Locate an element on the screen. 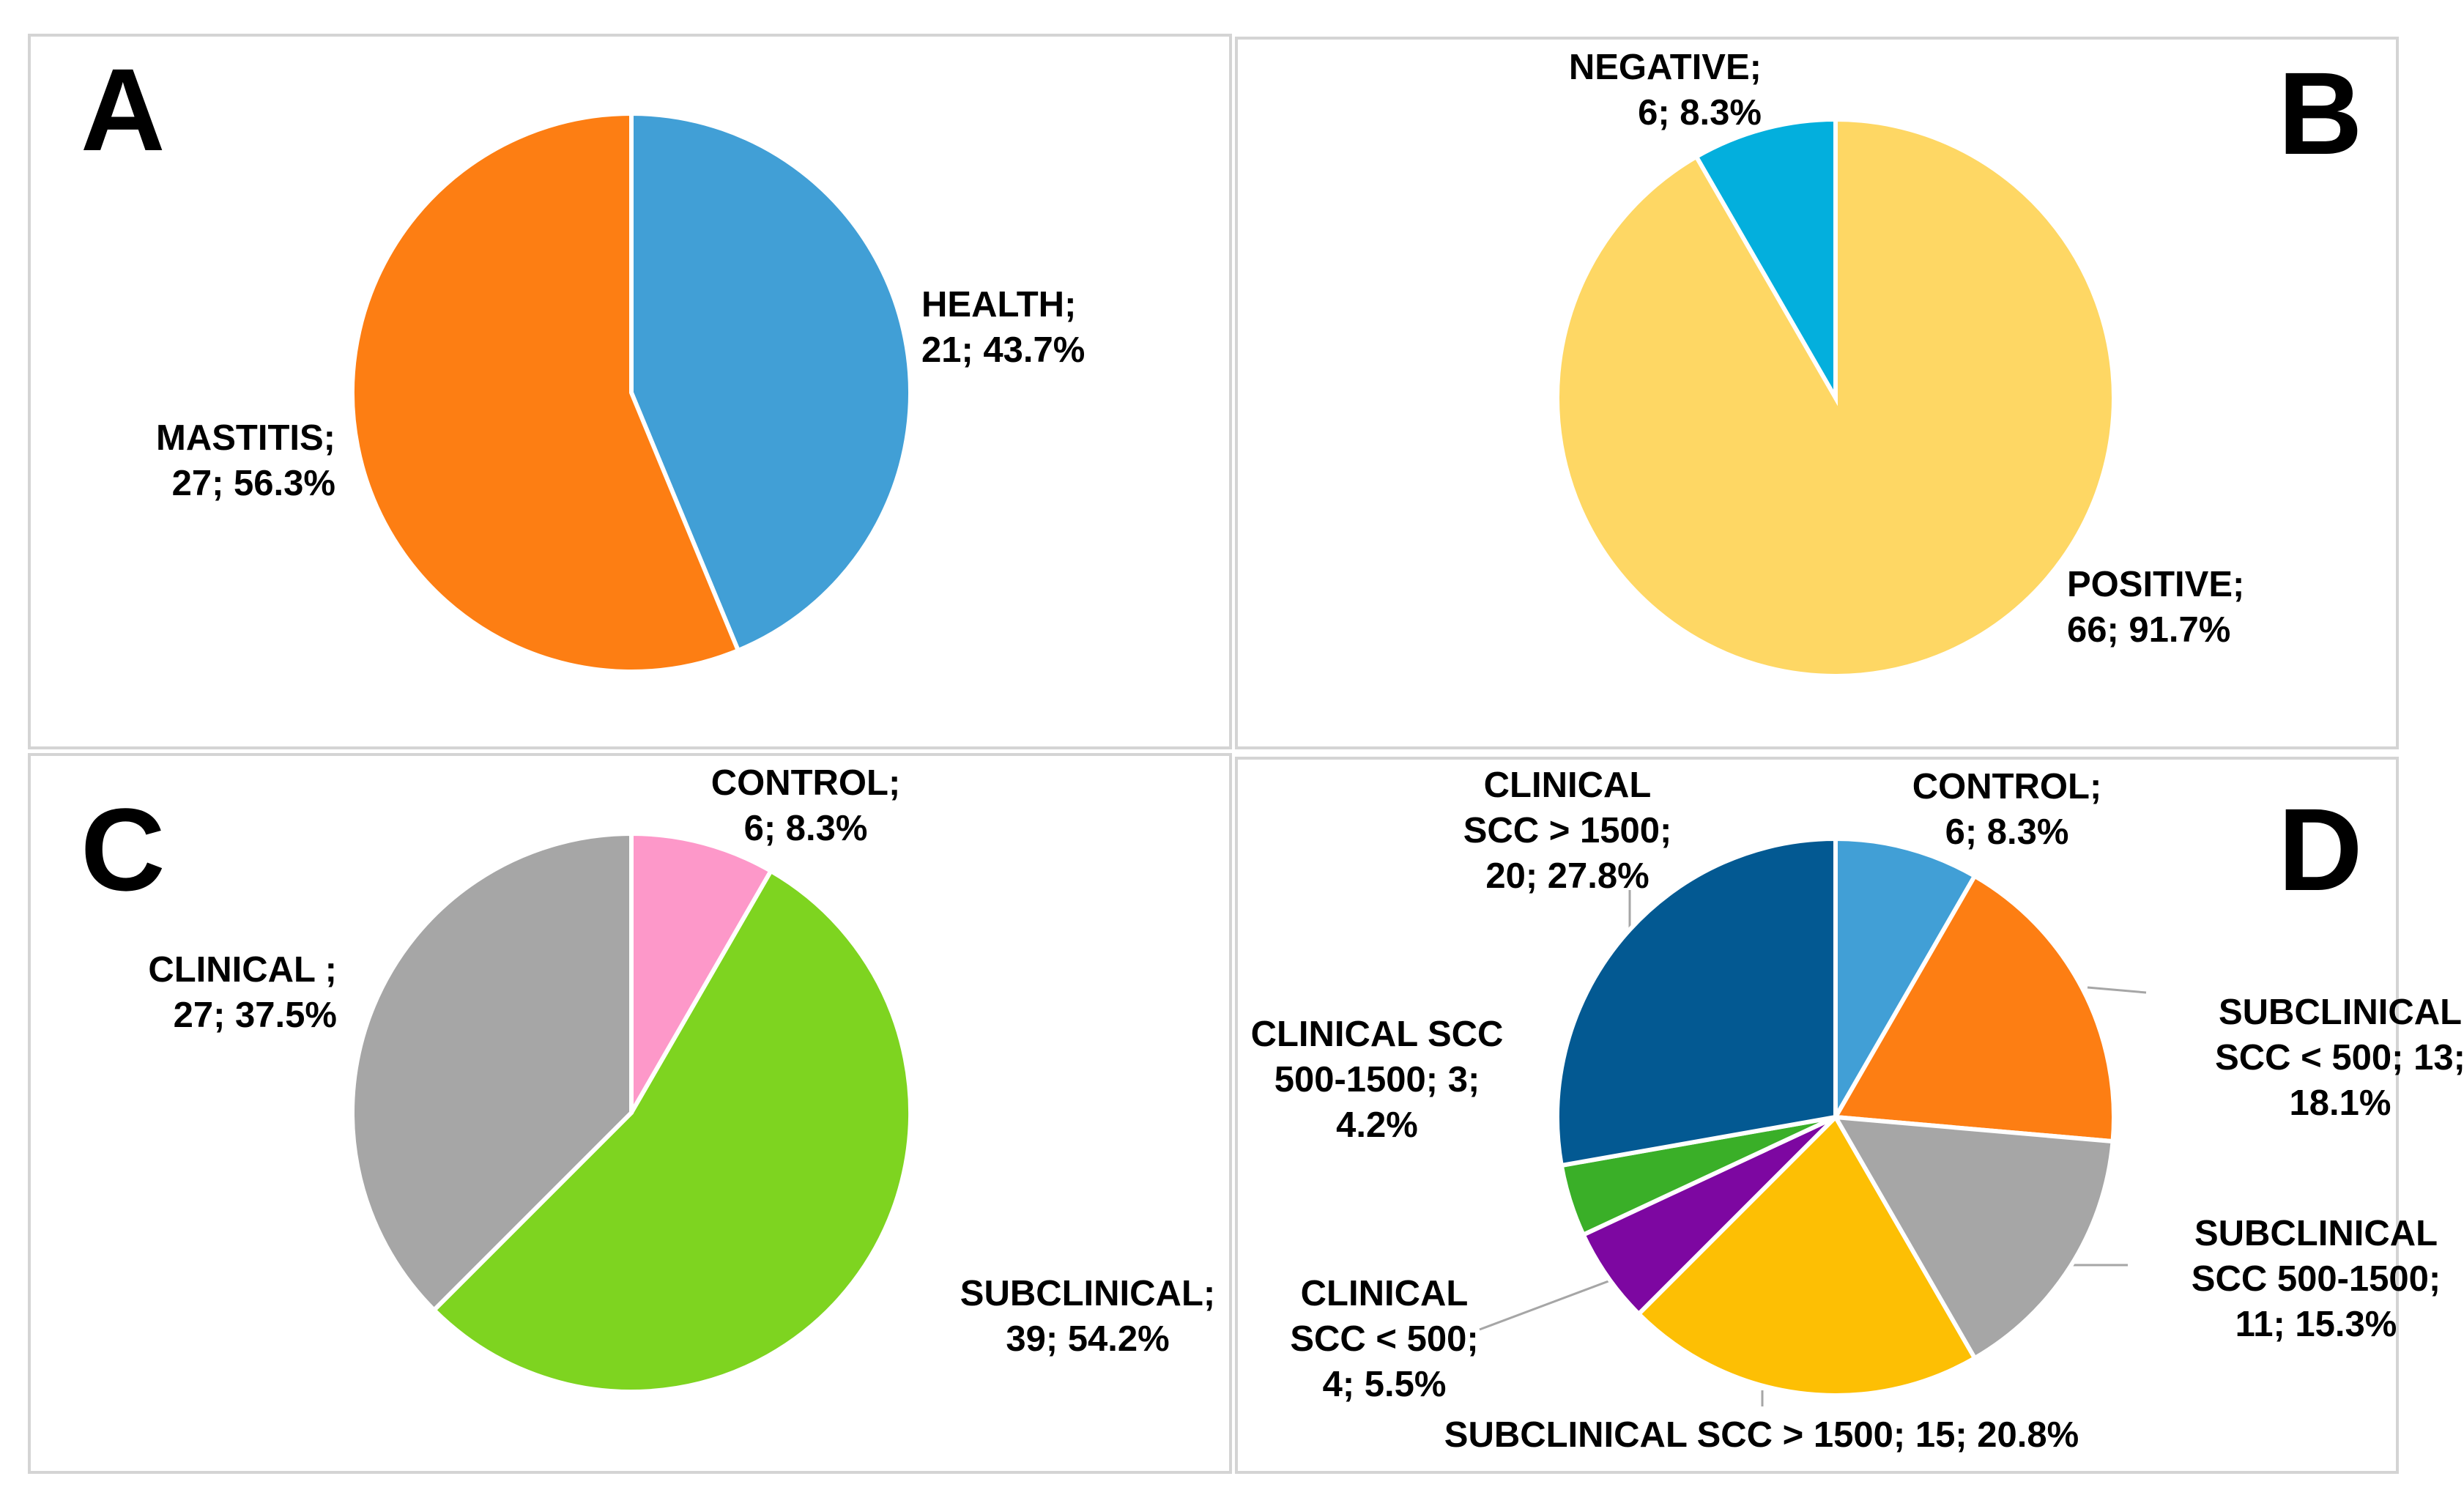 This screenshot has height=1509, width=2464. label-line: HEALTH; is located at coordinates (998, 305).